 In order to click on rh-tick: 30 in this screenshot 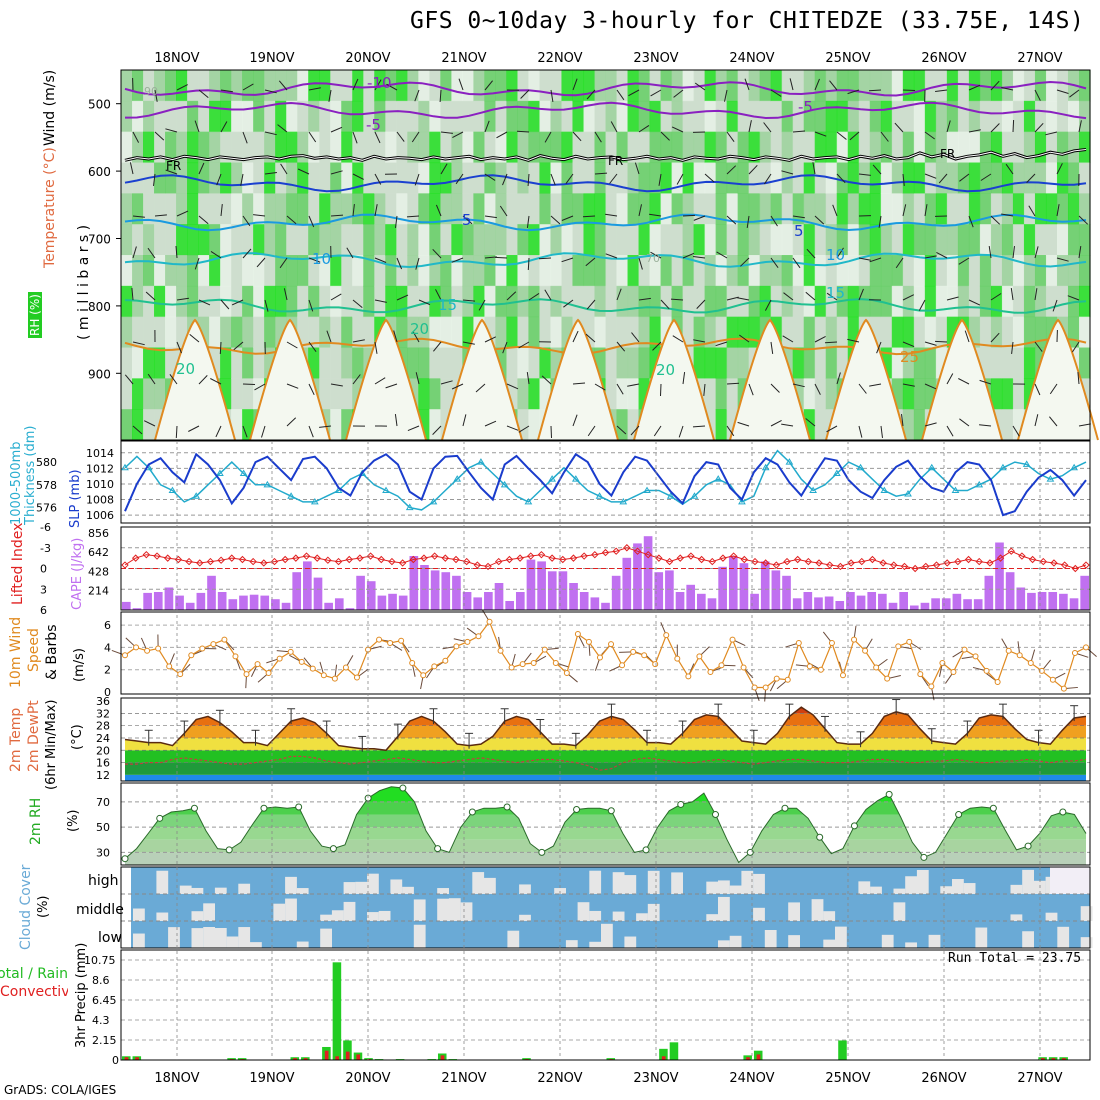, I will do `click(103, 852)`.